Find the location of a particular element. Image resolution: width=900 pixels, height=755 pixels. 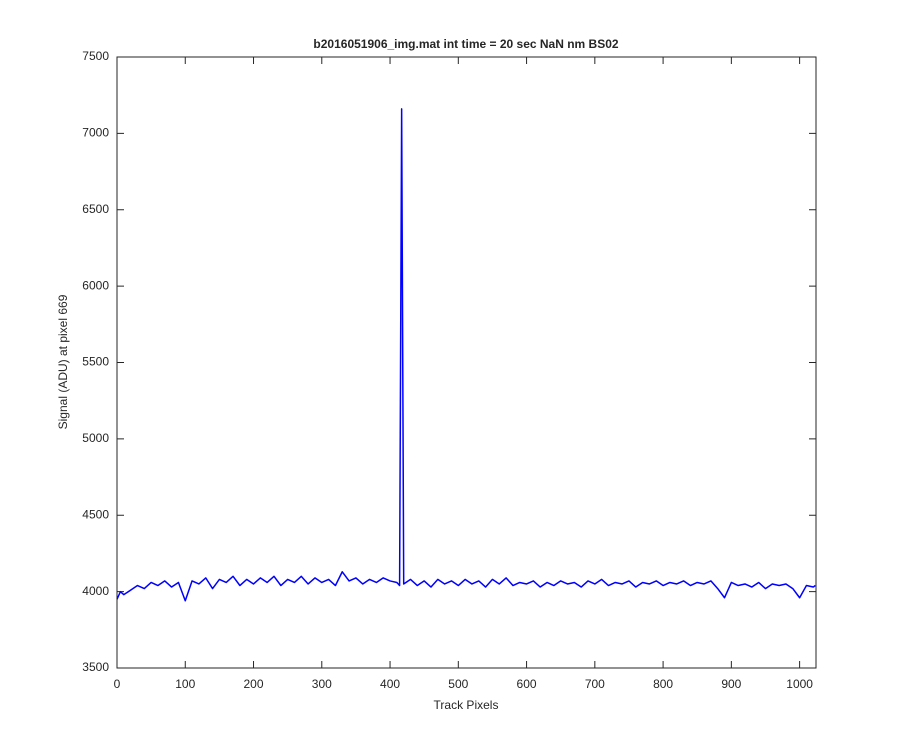

x-axis-label: Track Pixels is located at coordinates (466, 705).